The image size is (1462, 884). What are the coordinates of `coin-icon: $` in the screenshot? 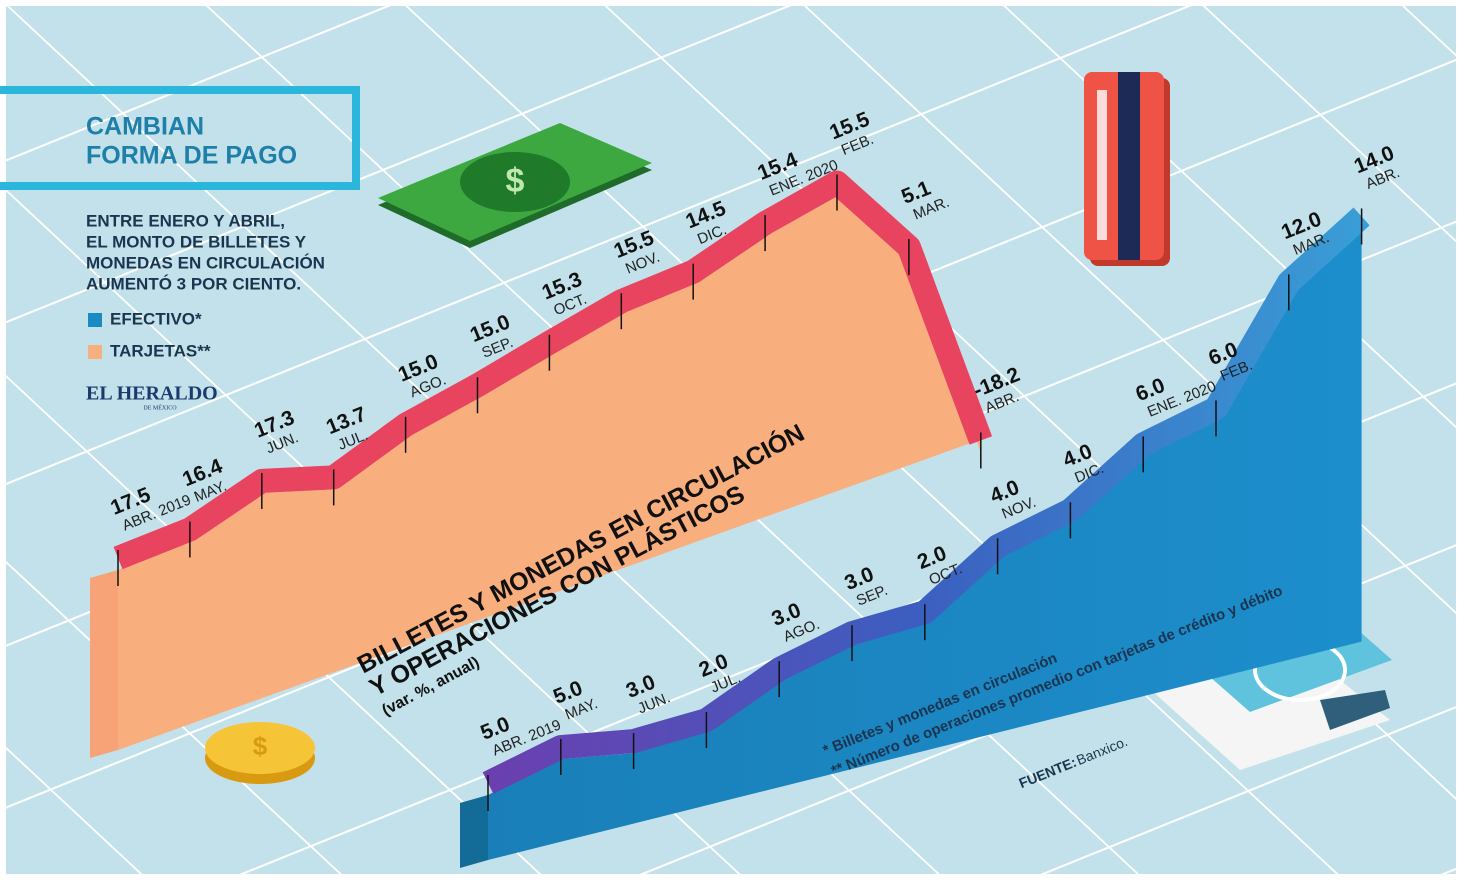 It's located at (260, 753).